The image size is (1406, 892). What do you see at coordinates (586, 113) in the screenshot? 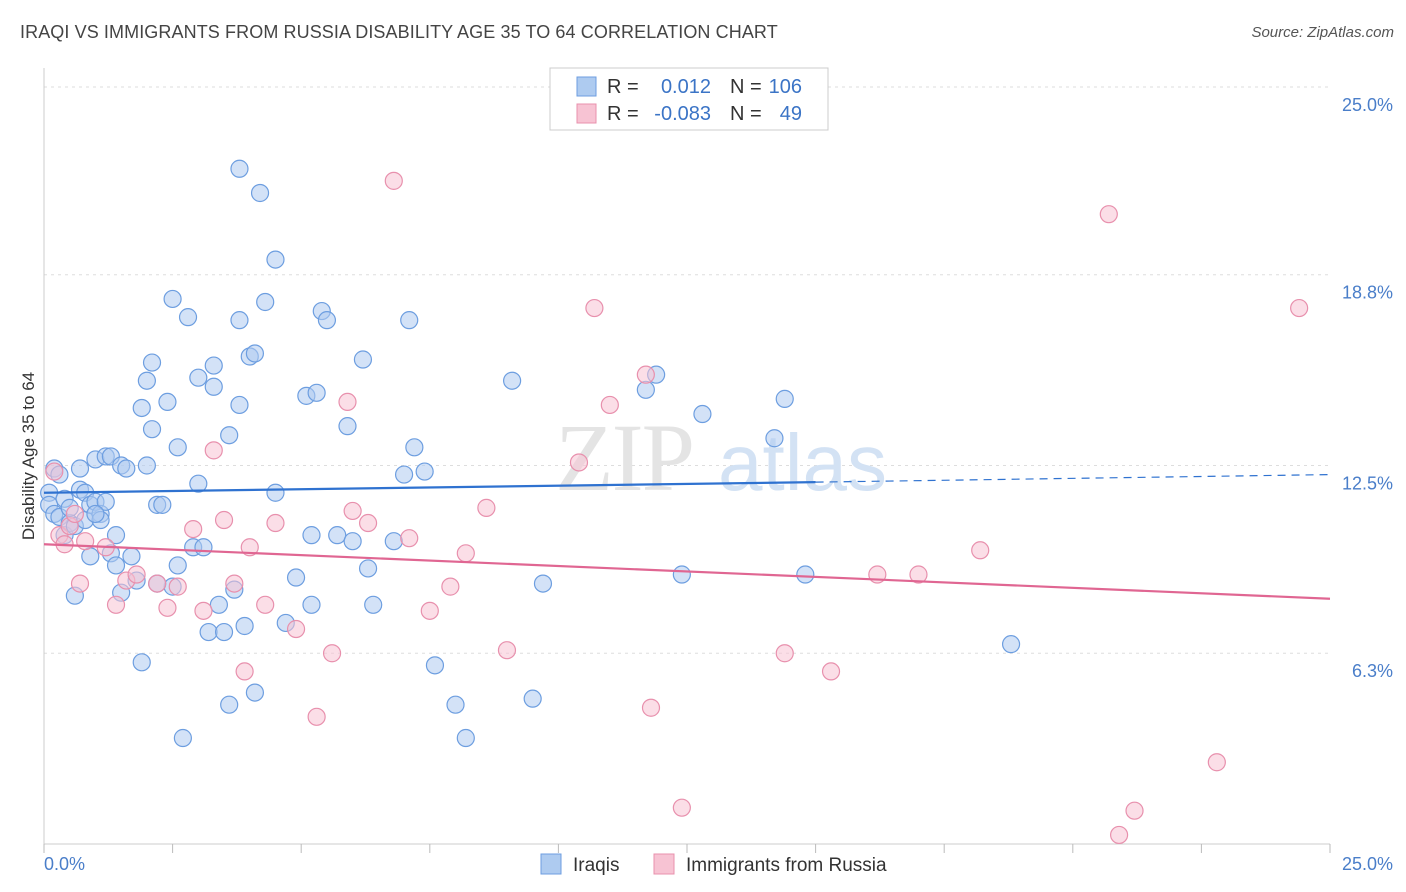
I see `legend-swatch-russia` at bounding box center [586, 113].